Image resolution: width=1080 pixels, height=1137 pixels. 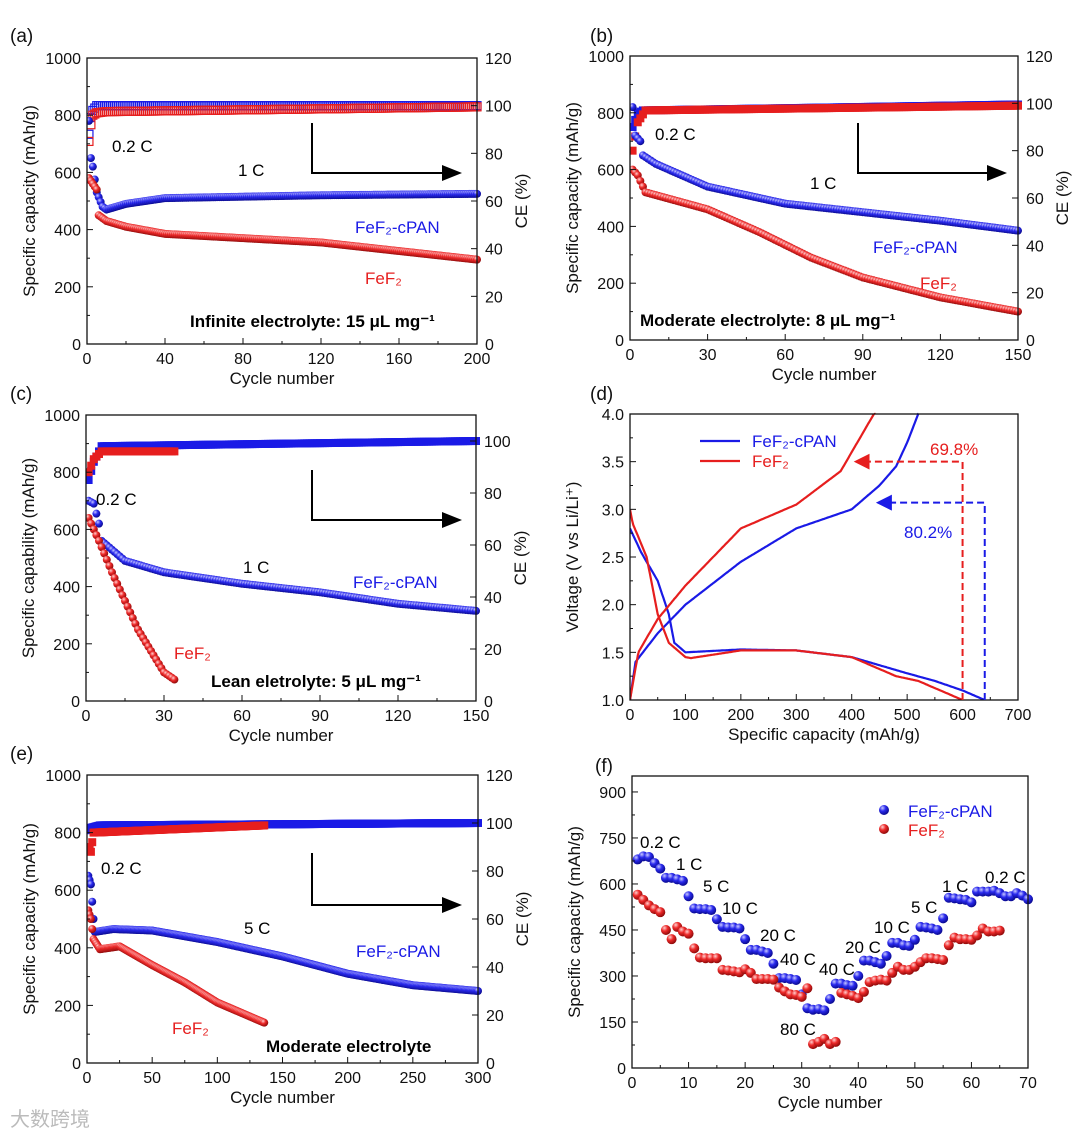 I want to click on y-tick-label: 2.5, so click(x=613, y=558).